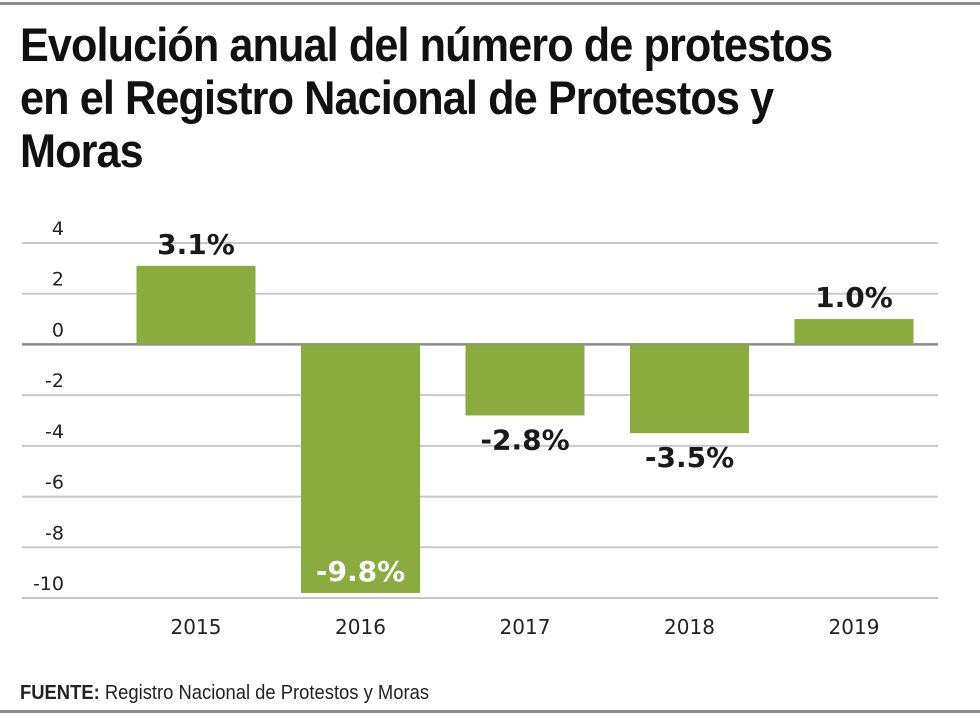 The image size is (980, 716). I want to click on bottom-rule, so click(490, 711).